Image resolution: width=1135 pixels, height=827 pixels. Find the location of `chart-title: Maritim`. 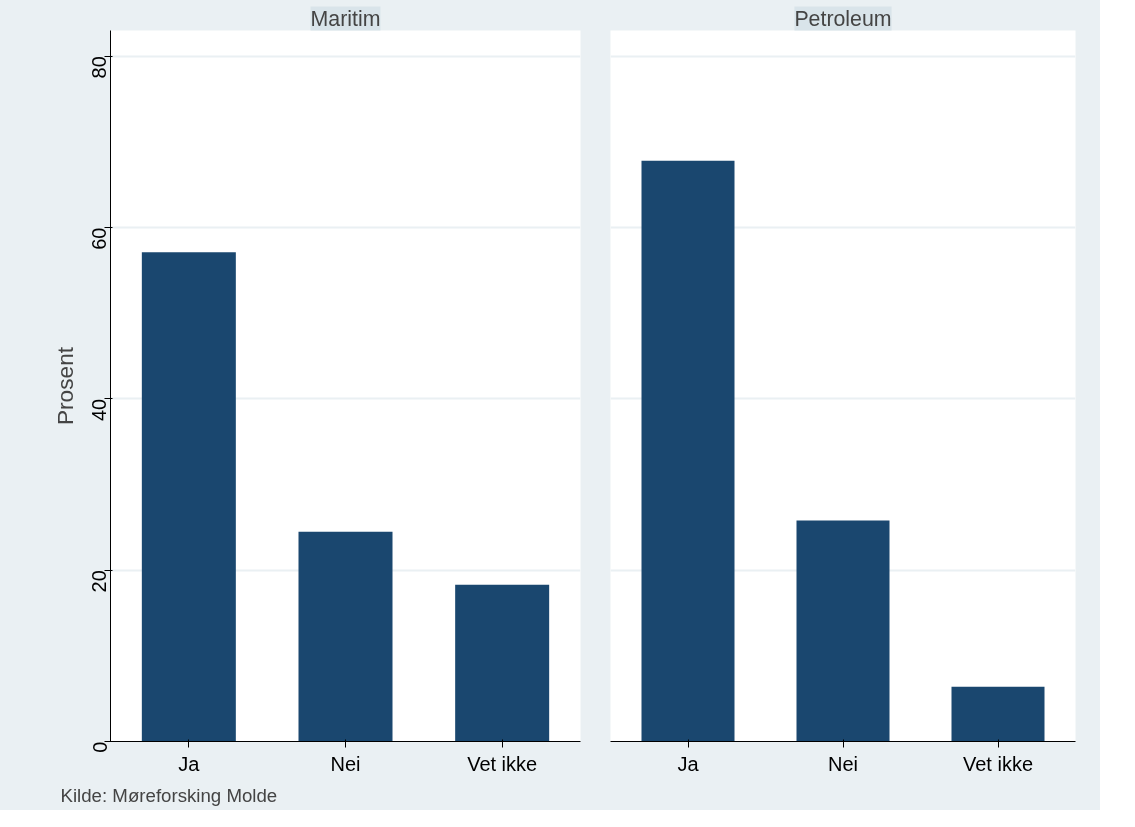

chart-title: Maritim is located at coordinates (345, 18).